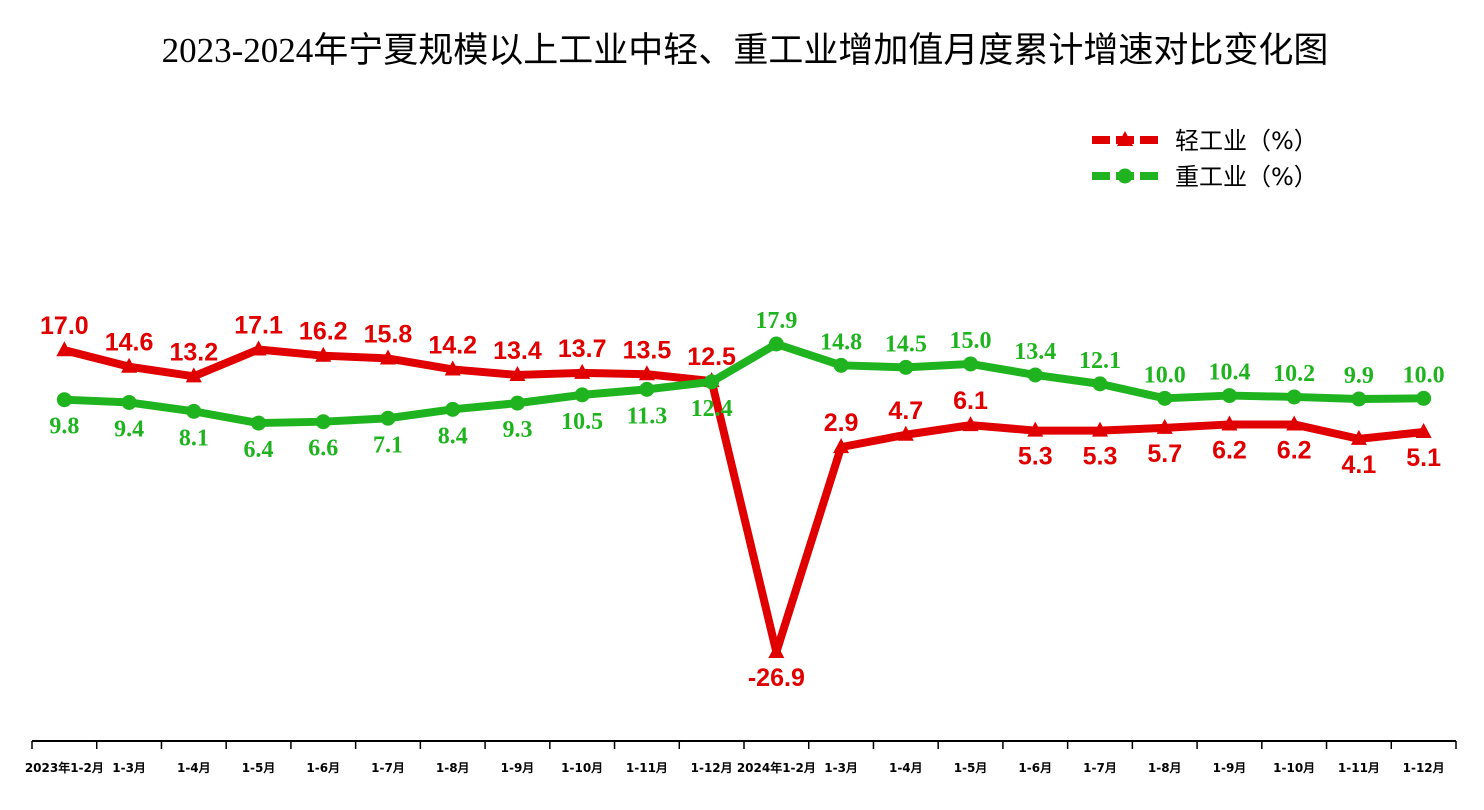 The image size is (1484, 810). I want to click on value-label: 17.1, so click(258, 326).